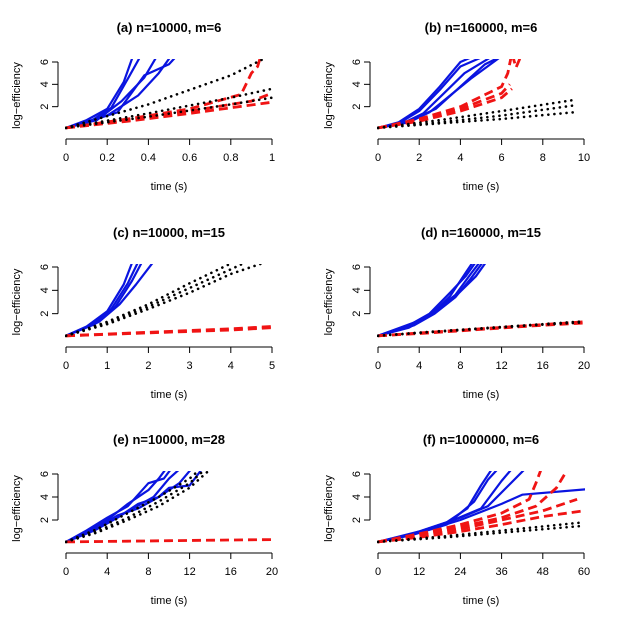  What do you see at coordinates (169, 232) in the screenshot?
I see `chart-title: (c) n=10000, m=15` at bounding box center [169, 232].